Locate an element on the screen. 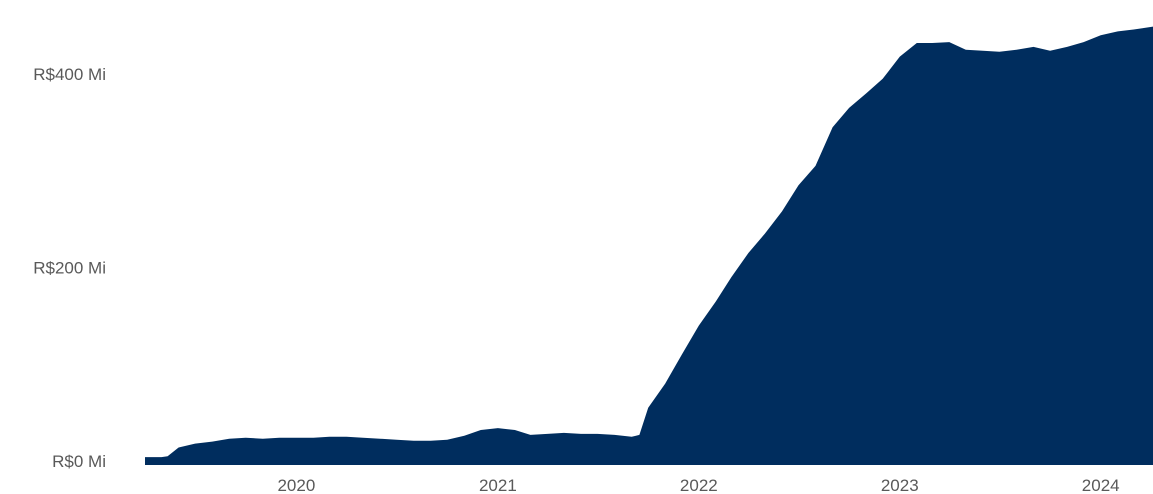  y-tick-label: R$0 Mi is located at coordinates (79, 461).